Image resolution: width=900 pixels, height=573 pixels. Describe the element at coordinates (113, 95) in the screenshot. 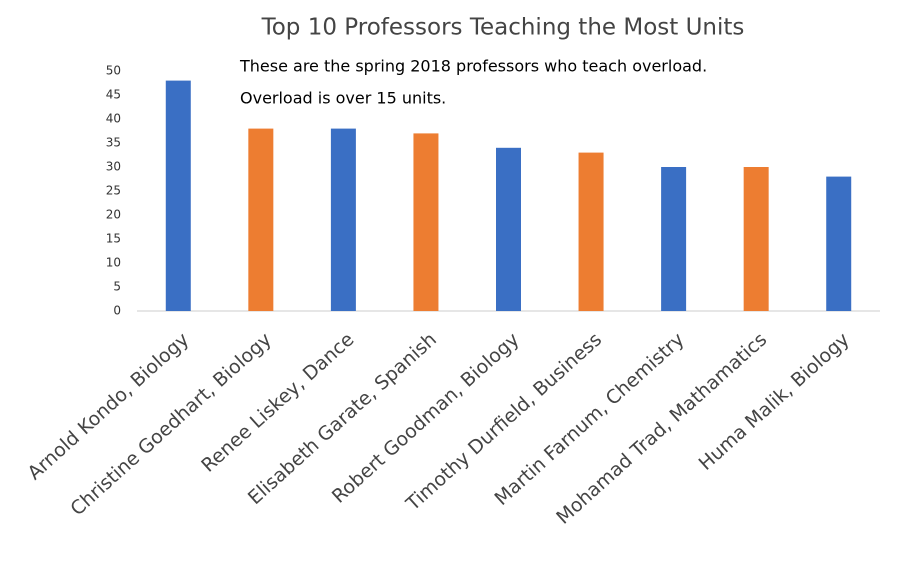

I see `y-tick-label: 45` at that location.